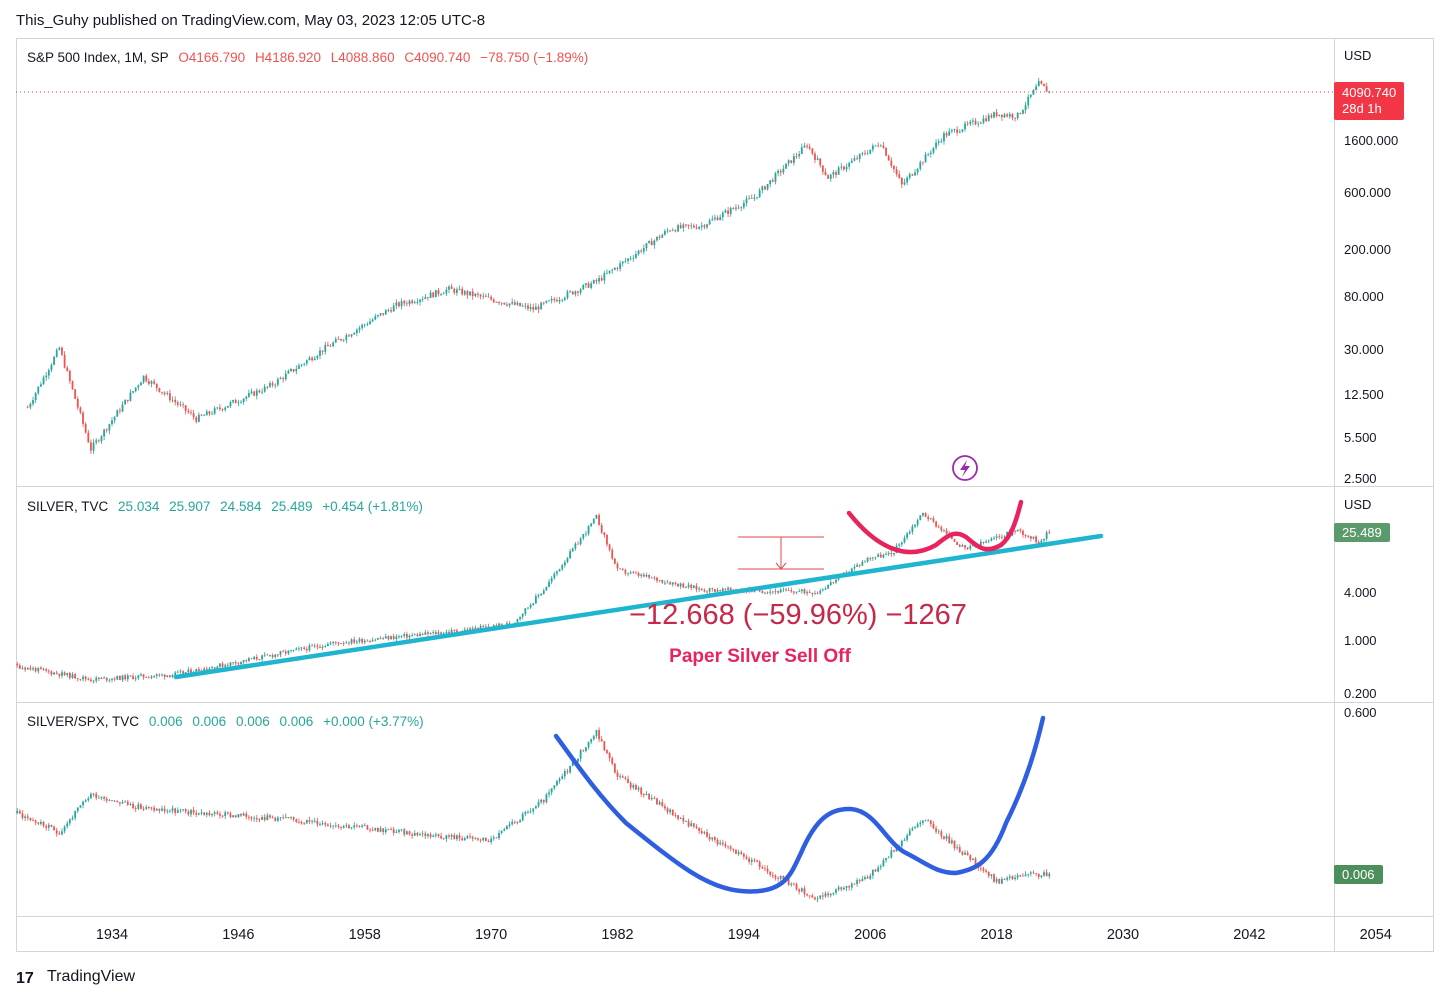 This screenshot has height=1006, width=1442. I want to click on measure-box, so click(781, 553).